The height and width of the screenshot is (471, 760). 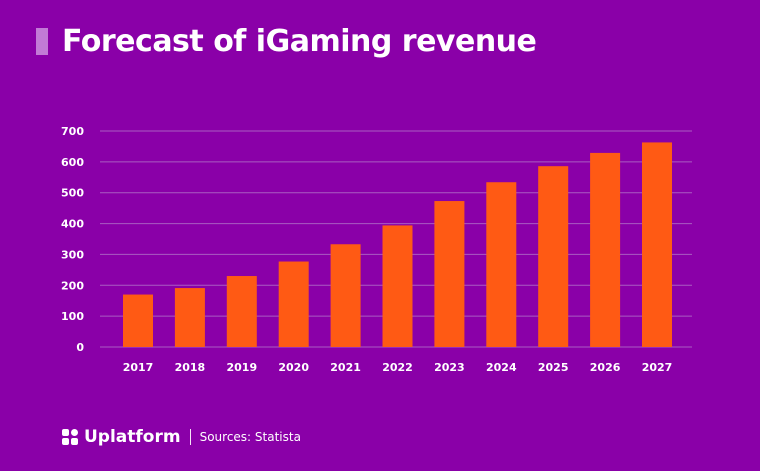 What do you see at coordinates (553, 367) in the screenshot?
I see `x-tick-label: 2025` at bounding box center [553, 367].